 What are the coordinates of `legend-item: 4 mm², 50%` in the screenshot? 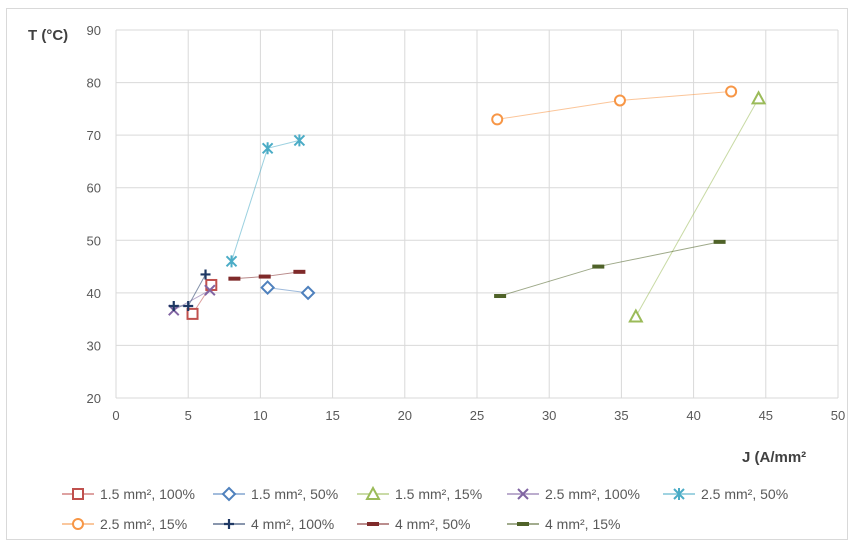 It's located at (413, 524).